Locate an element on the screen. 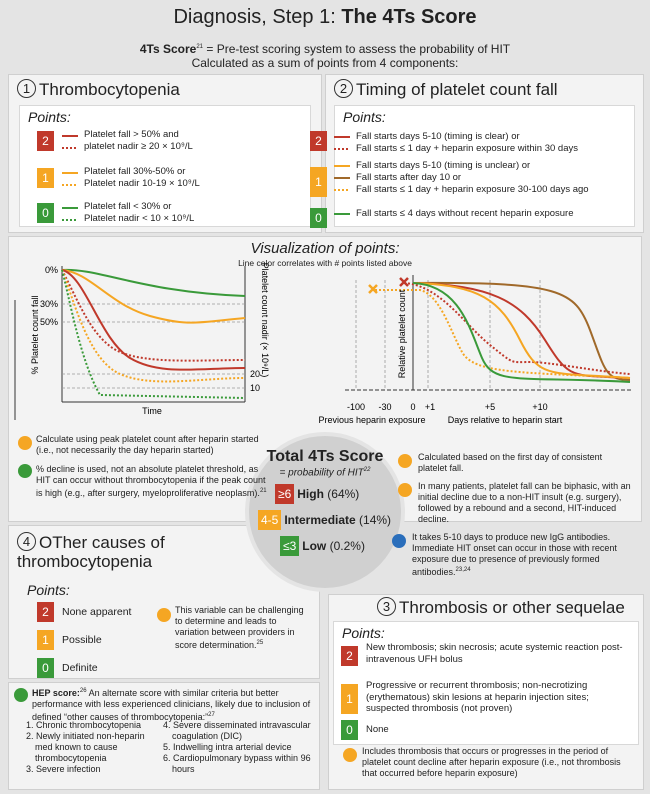 The width and height of the screenshot is (650, 794). panel-thrombosis: 3 Thrombosis or other sequelae Points: is located at coordinates (486, 692).